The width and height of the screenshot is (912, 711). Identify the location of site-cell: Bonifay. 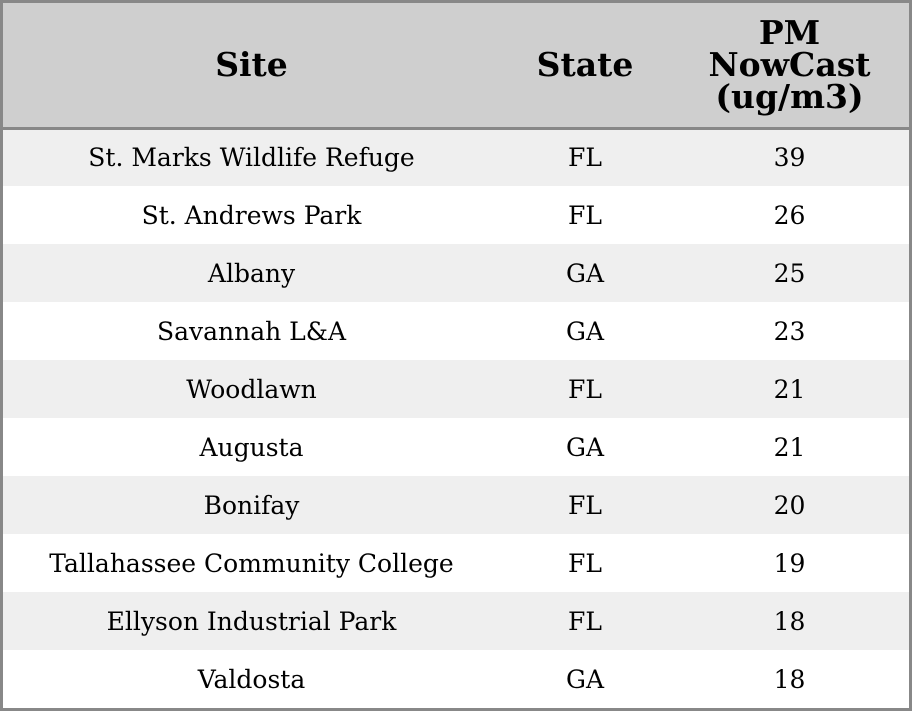
(251, 505).